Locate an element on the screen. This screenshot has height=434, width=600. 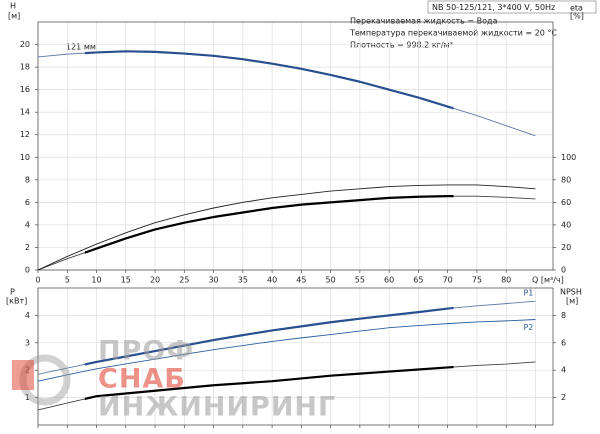
x-tick-label: 50 is located at coordinates (331, 280).